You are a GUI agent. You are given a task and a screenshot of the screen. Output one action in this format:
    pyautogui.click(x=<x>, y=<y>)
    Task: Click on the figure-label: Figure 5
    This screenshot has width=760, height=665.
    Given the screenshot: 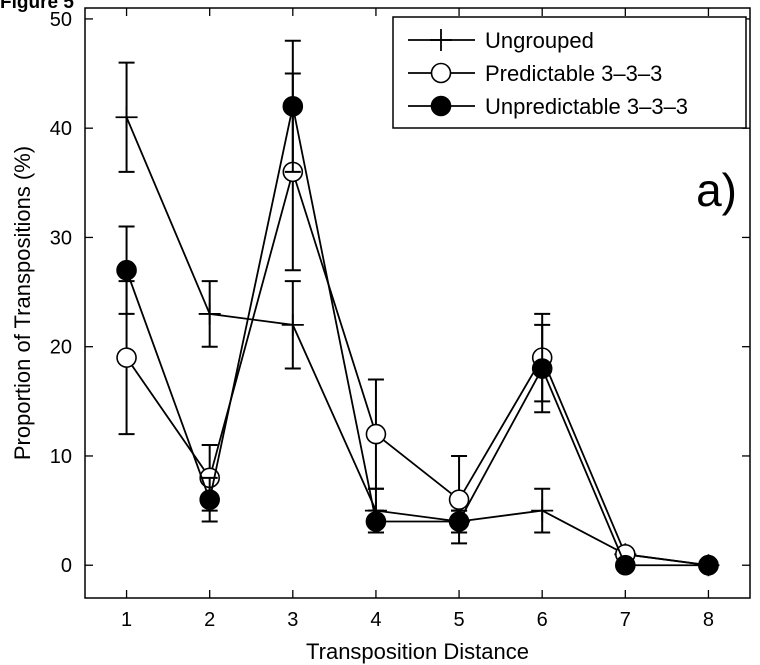 What is the action you would take?
    pyautogui.click(x=37, y=6)
    